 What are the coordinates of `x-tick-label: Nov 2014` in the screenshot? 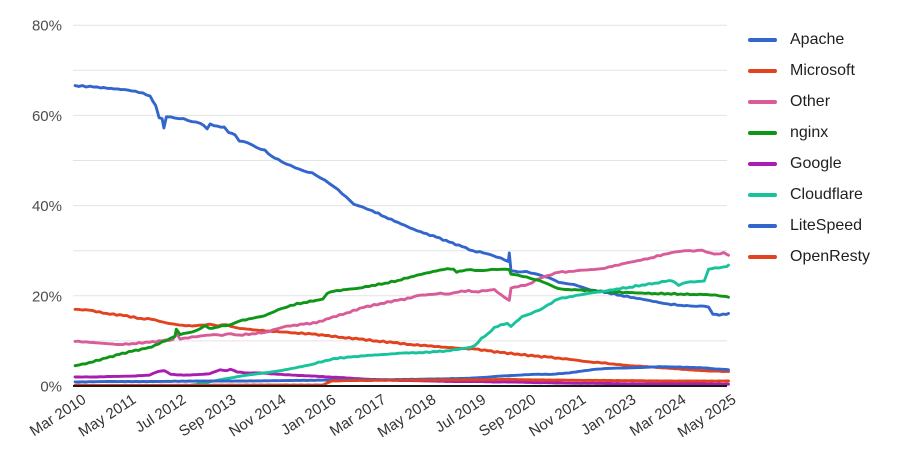 It's located at (257, 415).